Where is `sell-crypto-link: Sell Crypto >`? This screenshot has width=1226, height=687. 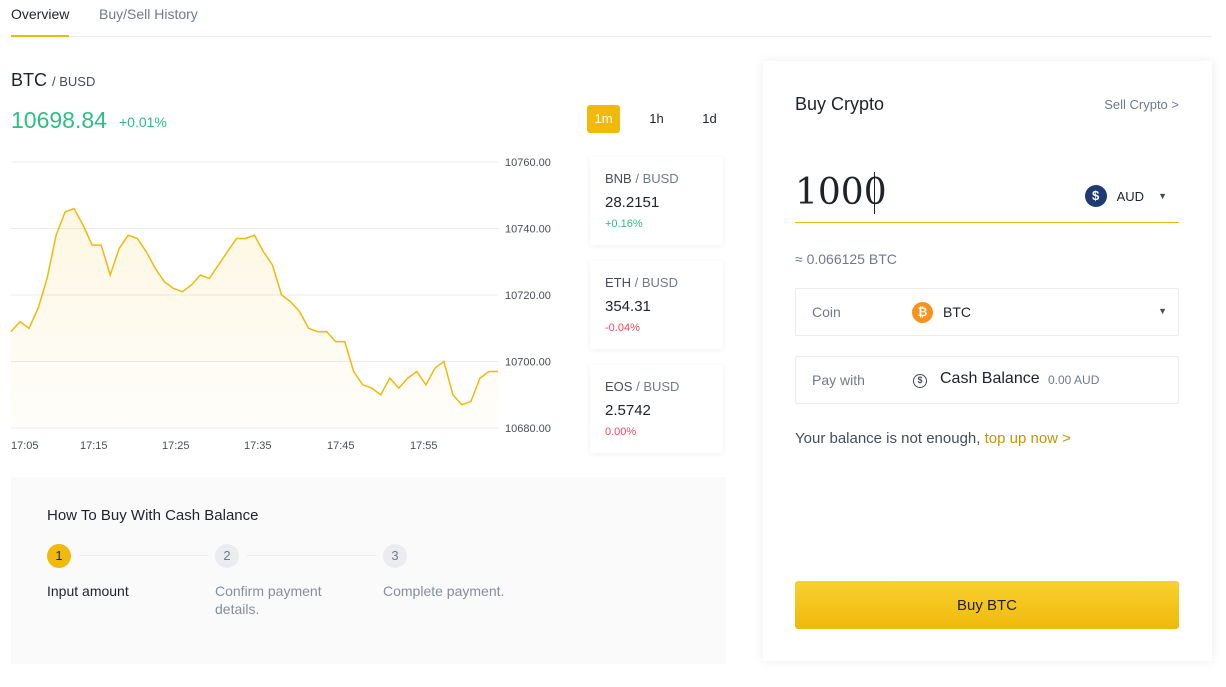 sell-crypto-link: Sell Crypto > is located at coordinates (1141, 104).